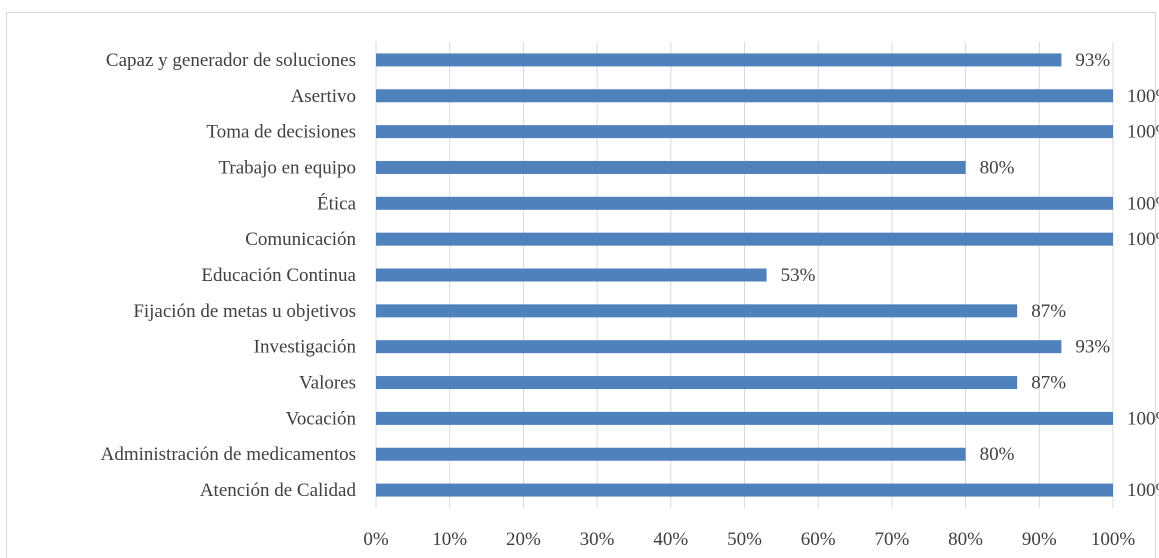 The height and width of the screenshot is (558, 1159). I want to click on category-label: Valores, so click(327, 383).